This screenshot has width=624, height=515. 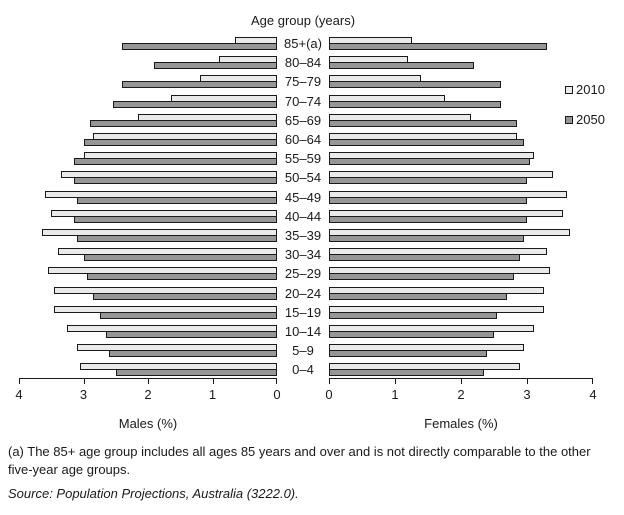 I want to click on legend-item-2010: 2010, so click(x=585, y=89).